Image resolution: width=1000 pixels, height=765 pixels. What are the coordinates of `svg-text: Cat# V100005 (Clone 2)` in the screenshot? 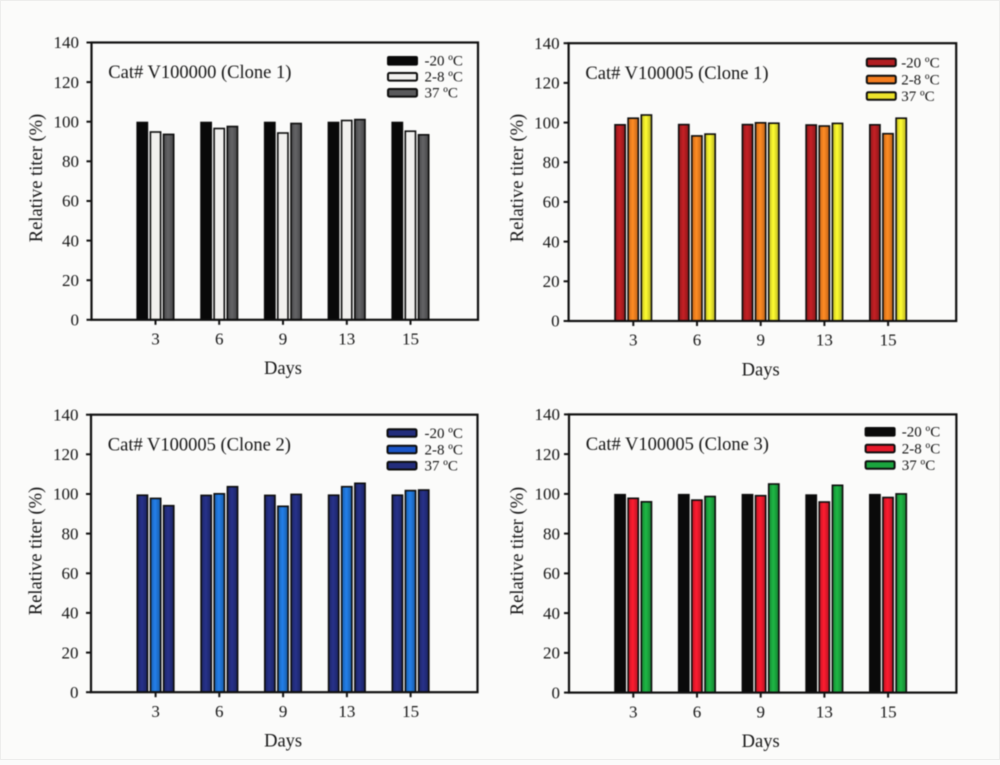 It's located at (199, 445).